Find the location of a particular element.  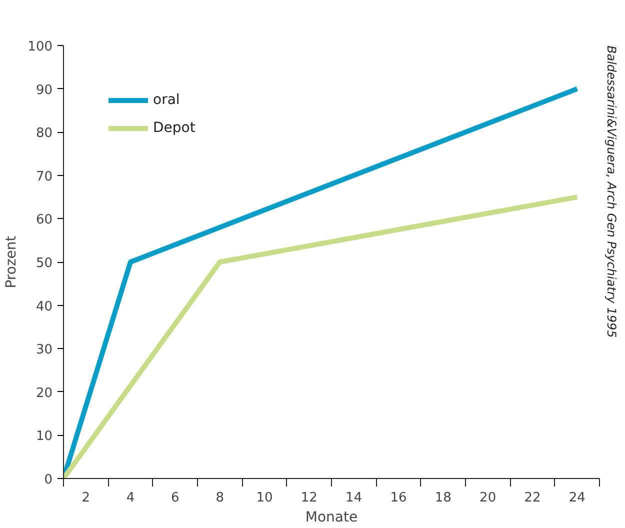

y-tick-label: 30 is located at coordinates (44, 350).